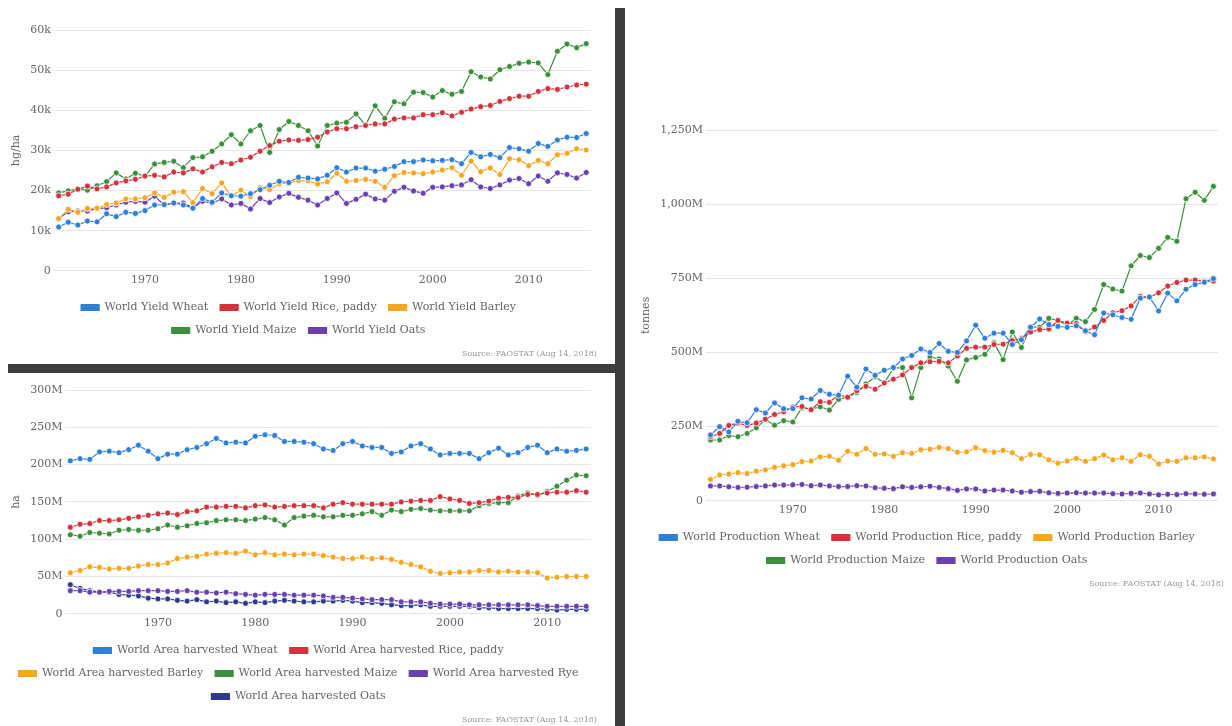 Image resolution: width=1232 pixels, height=726 pixels. What do you see at coordinates (41, 230) in the screenshot?
I see `y-tick-label: 10k` at bounding box center [41, 230].